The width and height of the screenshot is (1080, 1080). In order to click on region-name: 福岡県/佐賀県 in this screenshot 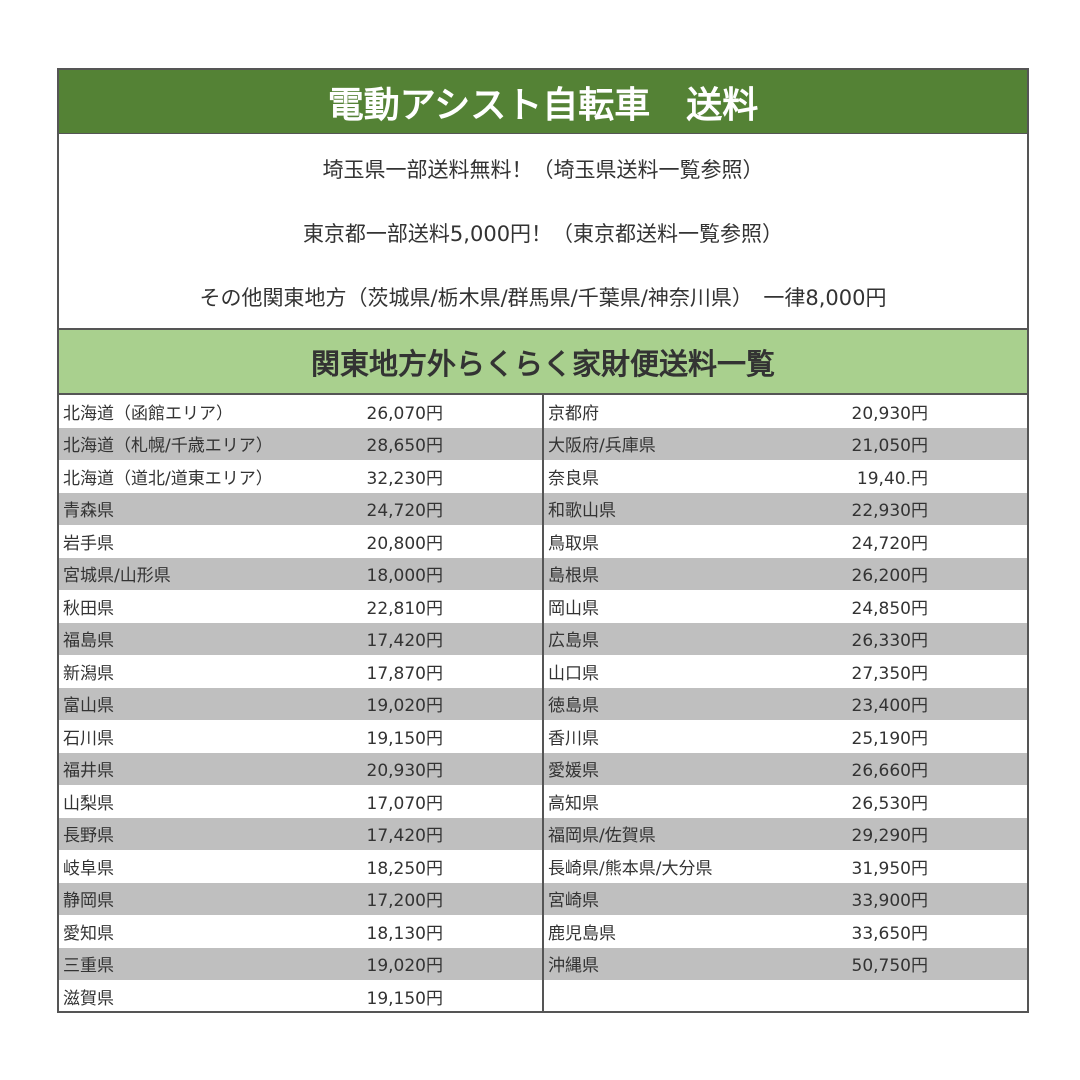, I will do `click(602, 836)`.